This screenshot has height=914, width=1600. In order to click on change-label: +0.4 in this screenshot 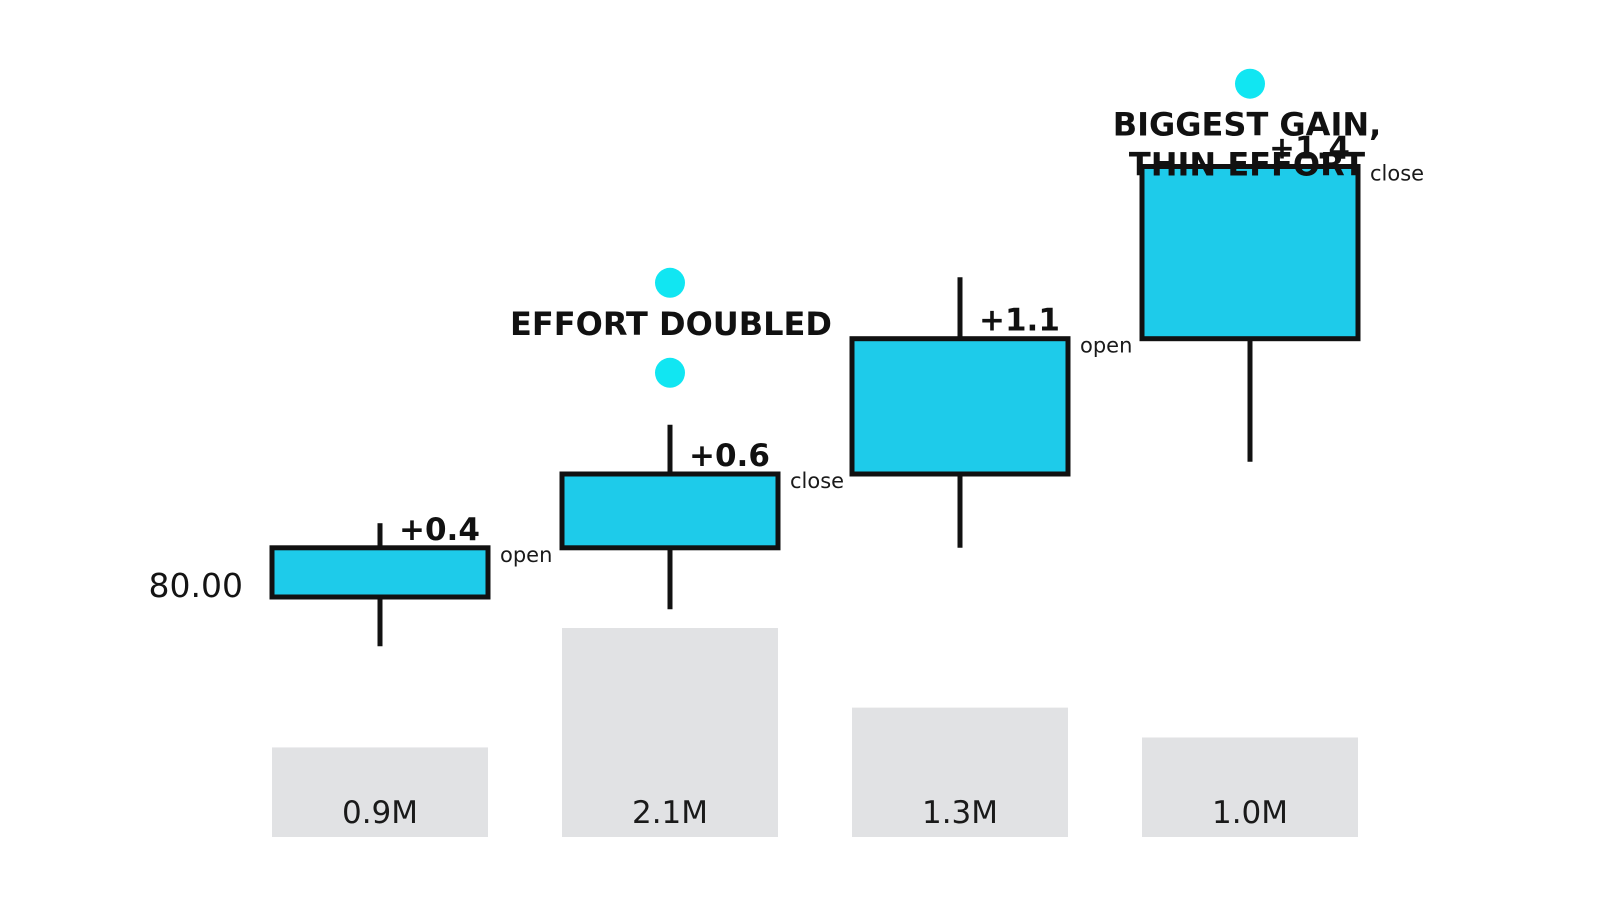, I will do `click(439, 530)`.